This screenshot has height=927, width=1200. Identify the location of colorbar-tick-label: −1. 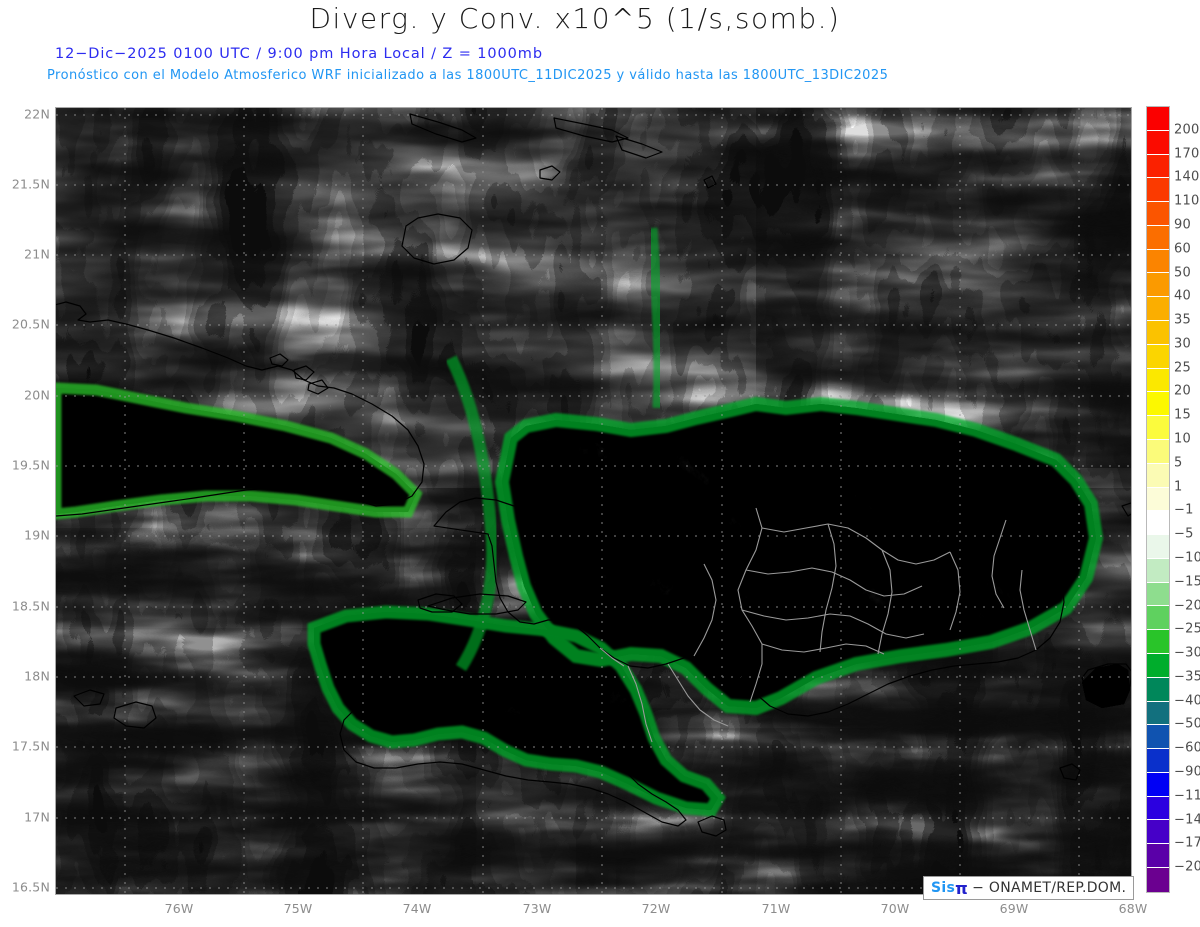
(1184, 510).